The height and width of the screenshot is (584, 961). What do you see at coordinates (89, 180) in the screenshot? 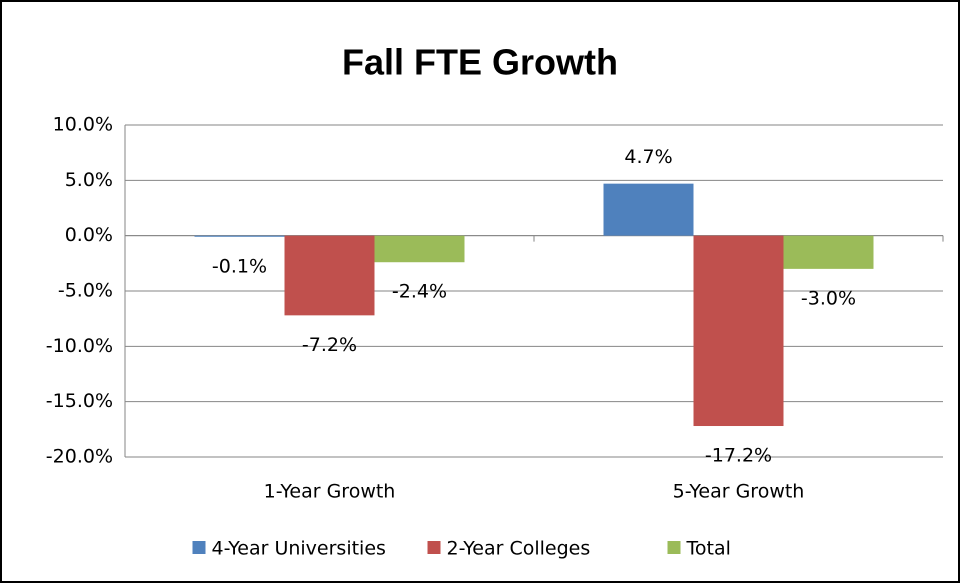
I see `y-tick-label: 5.0%` at bounding box center [89, 180].